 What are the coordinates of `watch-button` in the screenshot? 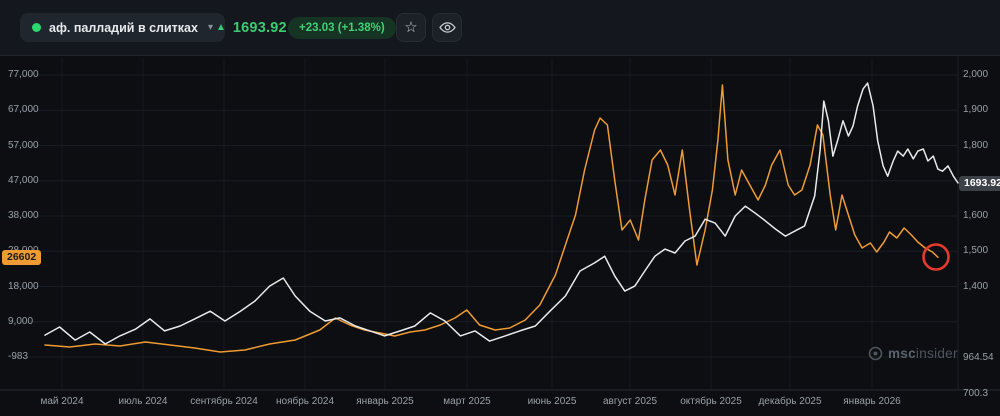 It's located at (447, 27).